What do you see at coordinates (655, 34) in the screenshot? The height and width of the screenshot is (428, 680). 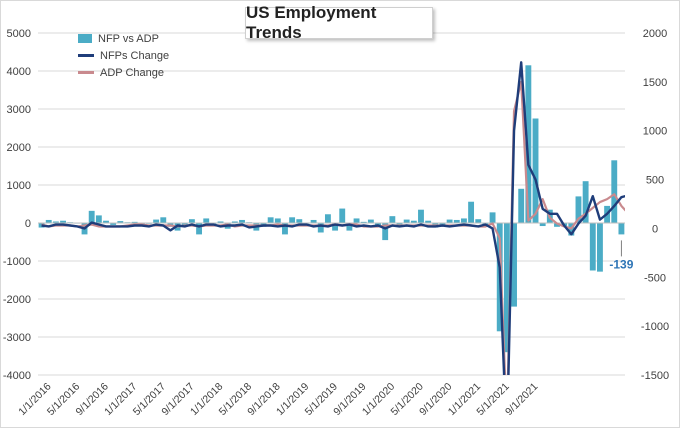 I see `right-axis-tick-label: 2000` at bounding box center [655, 34].